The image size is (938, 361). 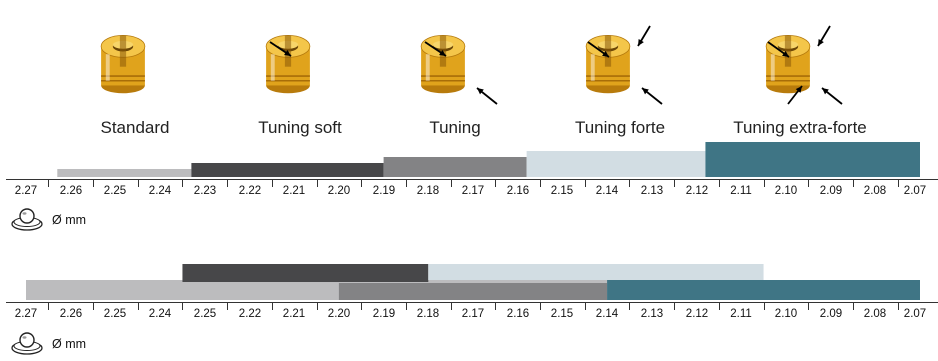 What do you see at coordinates (205, 191) in the screenshot?
I see `scale-tick-label: 2.23` at bounding box center [205, 191].